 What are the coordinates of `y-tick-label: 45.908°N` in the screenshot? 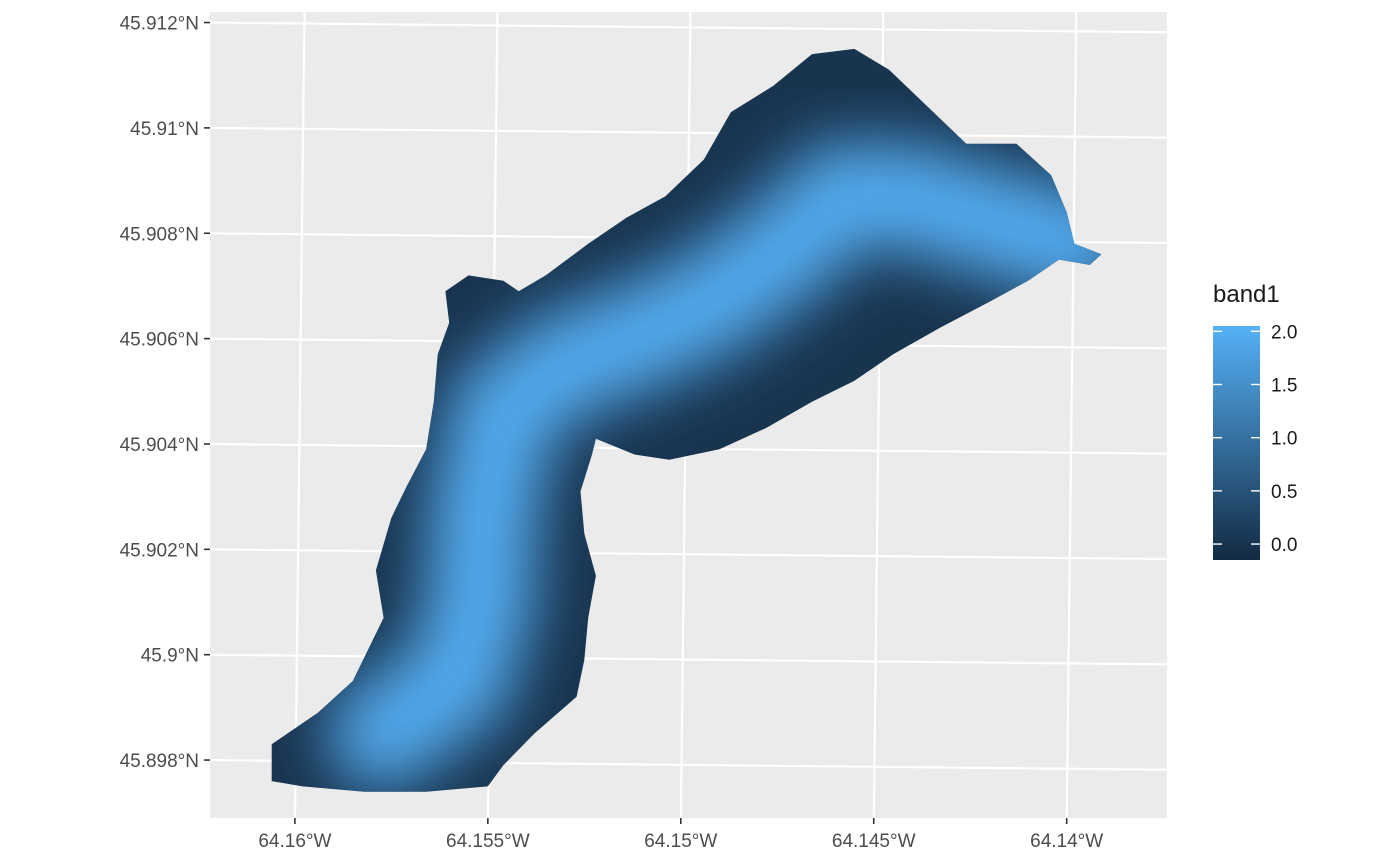 It's located at (159, 234).